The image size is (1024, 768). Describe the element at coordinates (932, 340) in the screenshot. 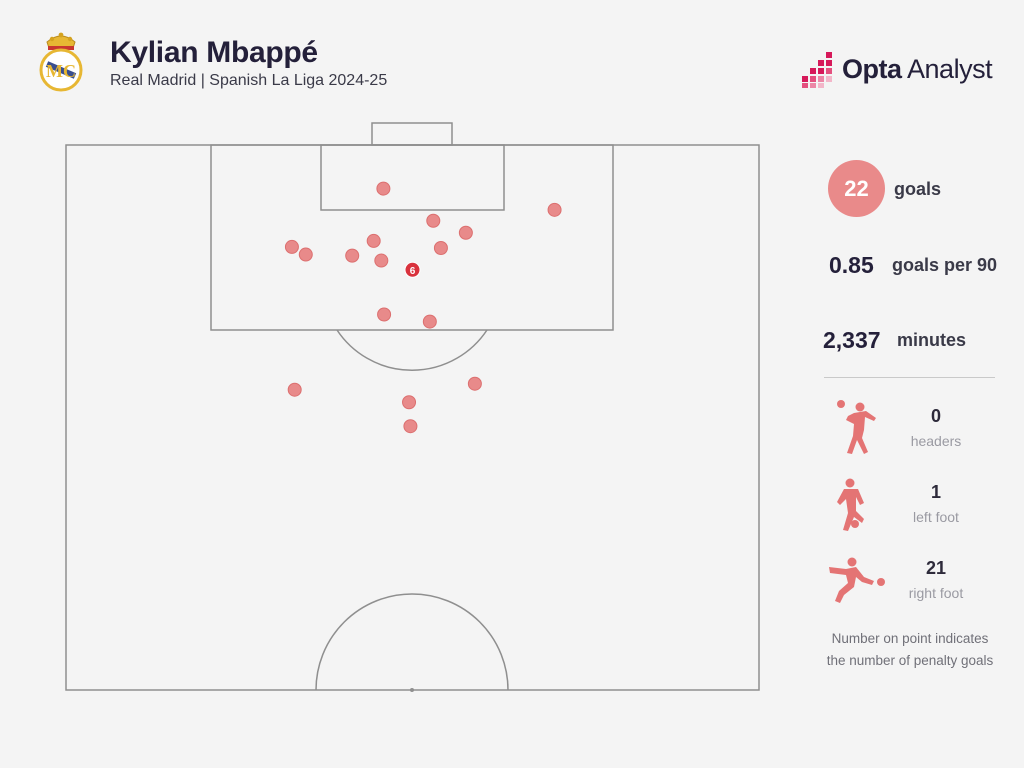

I see `minutes-label: minutes` at that location.